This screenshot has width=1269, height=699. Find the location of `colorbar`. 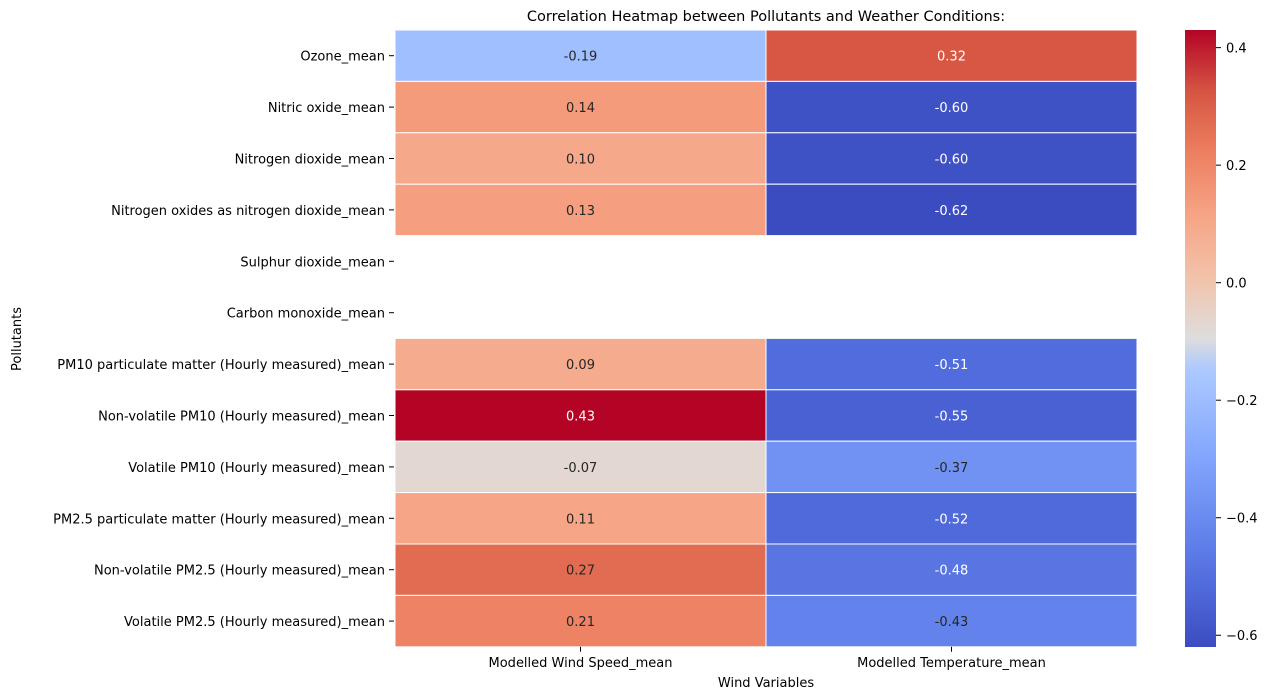

colorbar is located at coordinates (1200, 338).